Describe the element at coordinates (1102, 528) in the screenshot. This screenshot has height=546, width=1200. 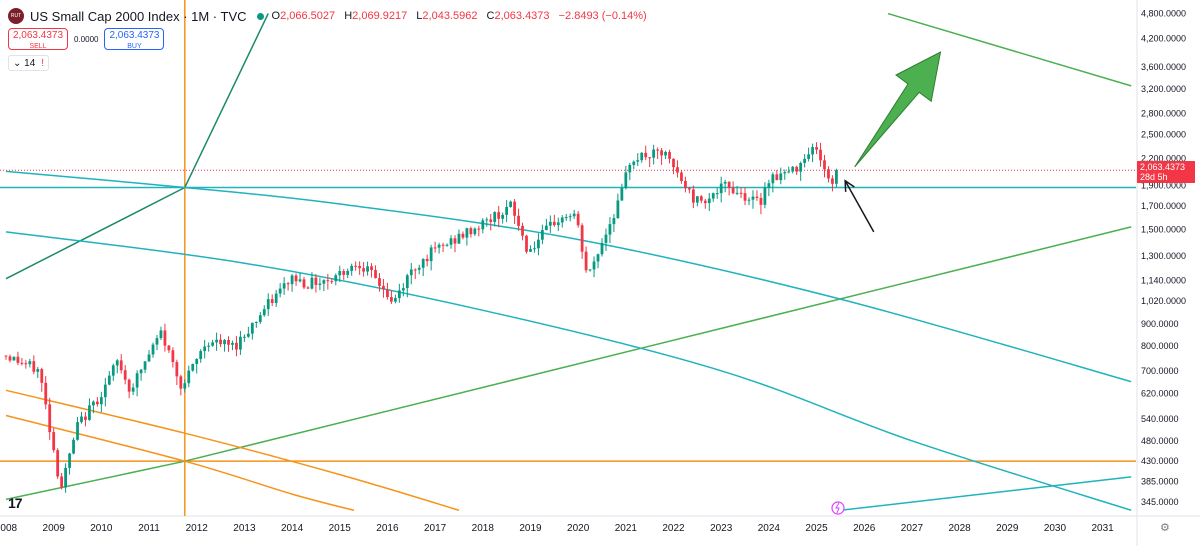
I see `x-tick-label: 2031` at that location.